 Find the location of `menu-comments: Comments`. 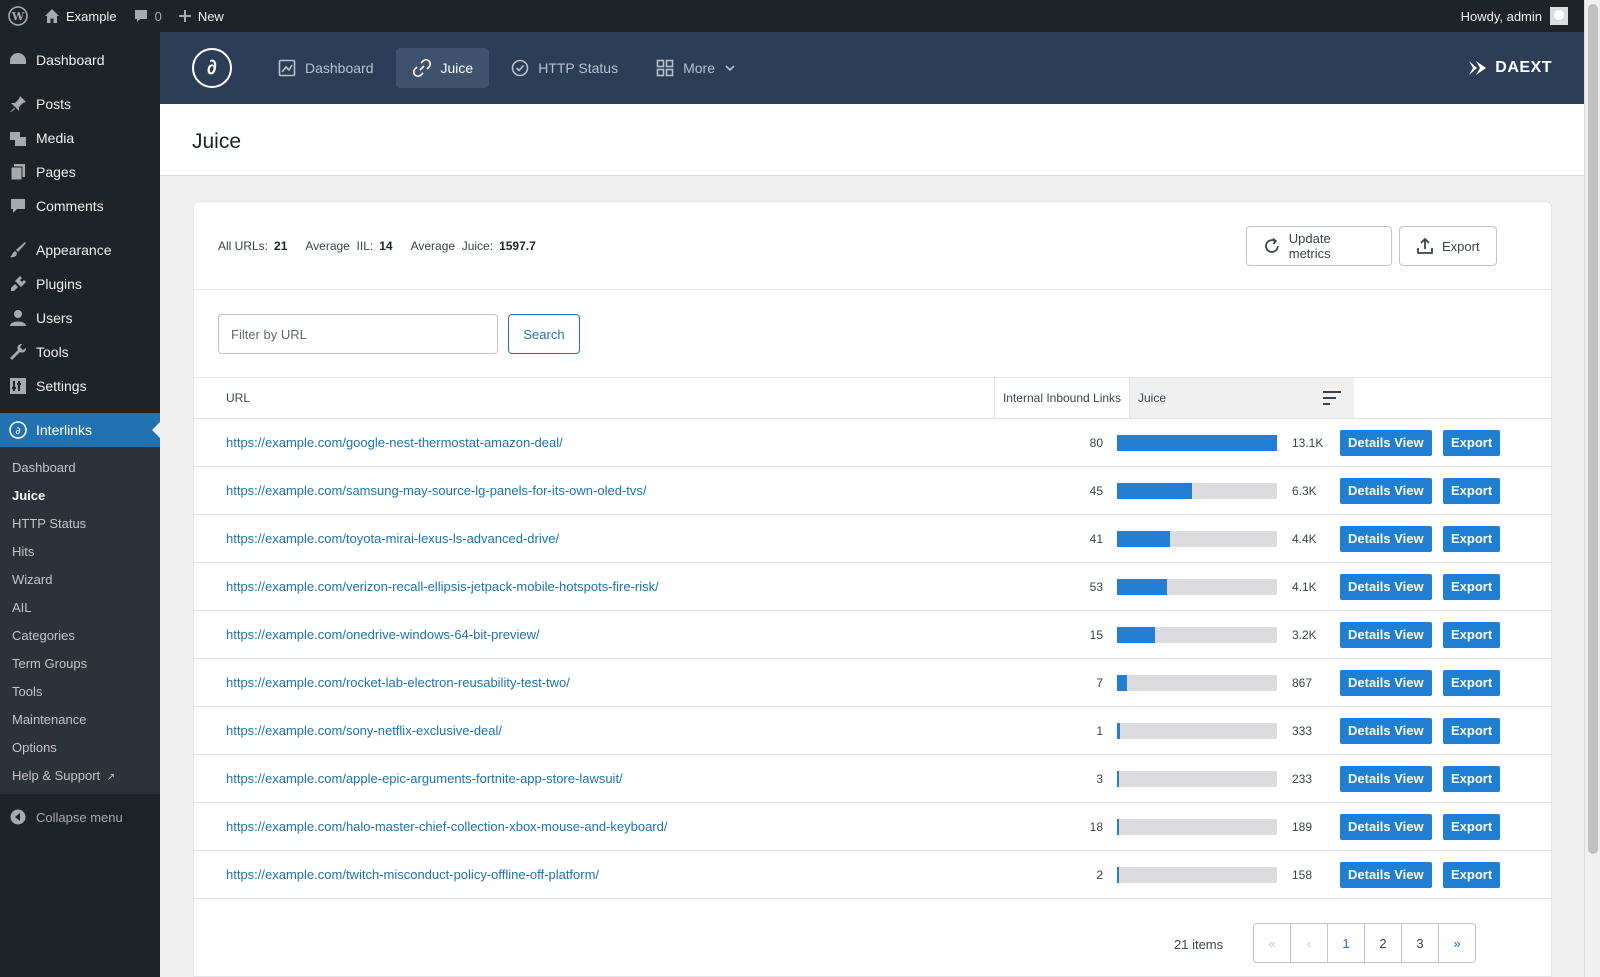

menu-comments: Comments is located at coordinates (80, 206).